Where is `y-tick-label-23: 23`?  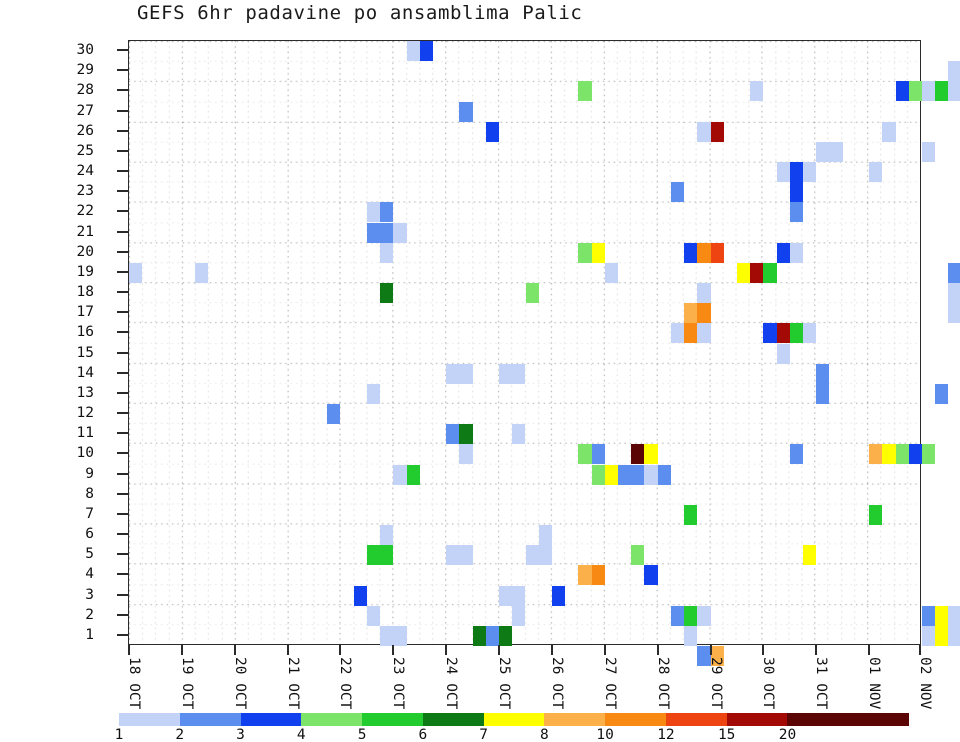
y-tick-label-23: 23 is located at coordinates (85, 191).